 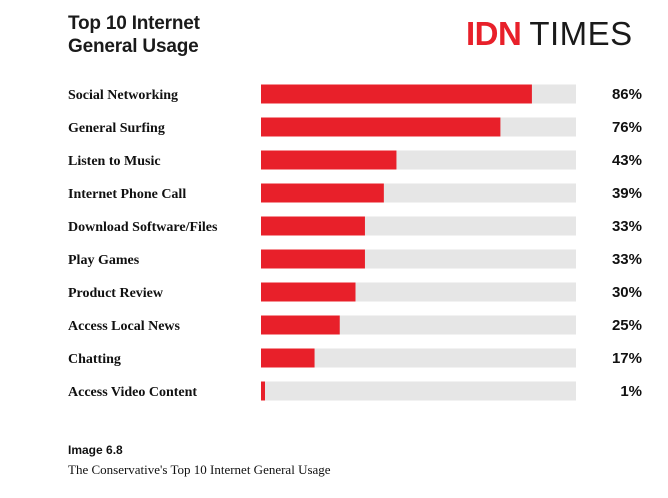 What do you see at coordinates (631, 391) in the screenshot?
I see `value-label: 1%` at bounding box center [631, 391].